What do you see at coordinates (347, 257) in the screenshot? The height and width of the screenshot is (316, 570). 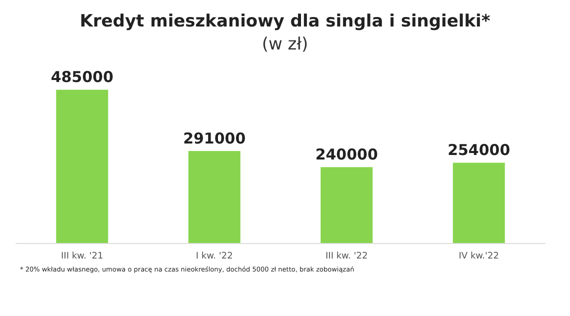 I see `x-tick-label: III kw. '22` at bounding box center [347, 257].